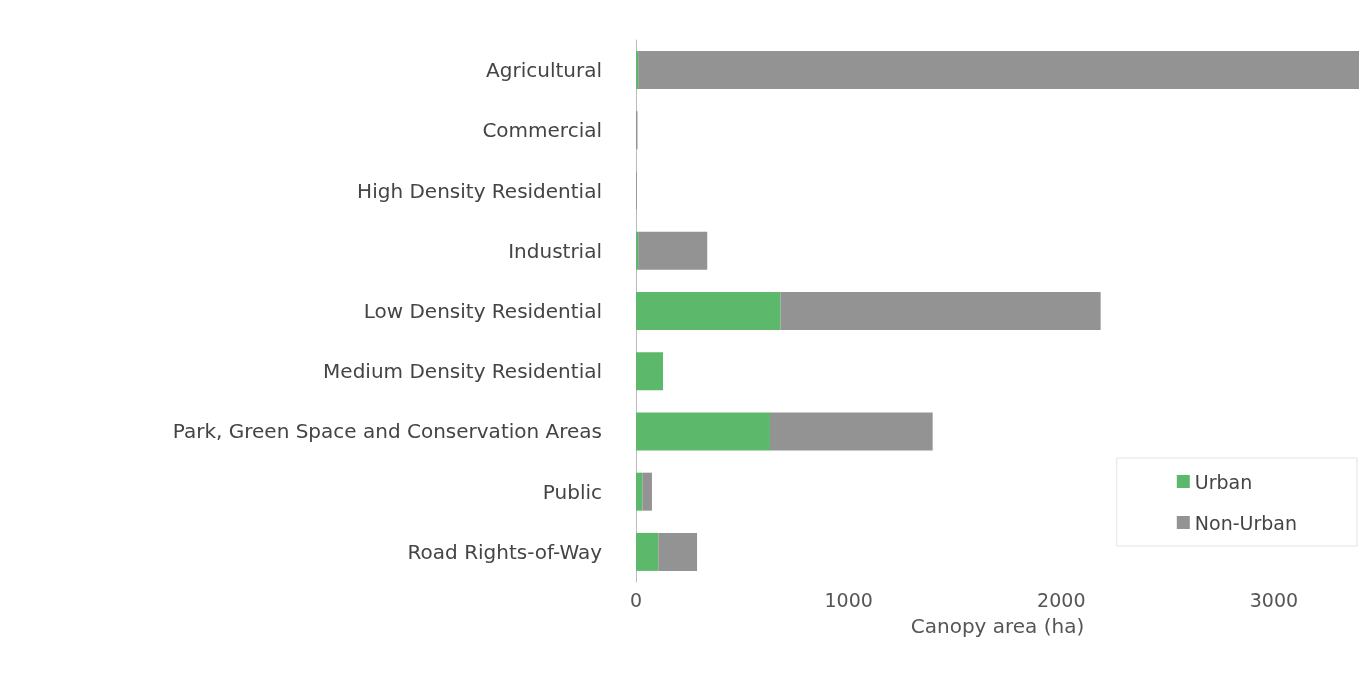 The height and width of the screenshot is (679, 1359). Describe the element at coordinates (542, 130) in the screenshot. I see `y-tick-label: Commercial` at that location.